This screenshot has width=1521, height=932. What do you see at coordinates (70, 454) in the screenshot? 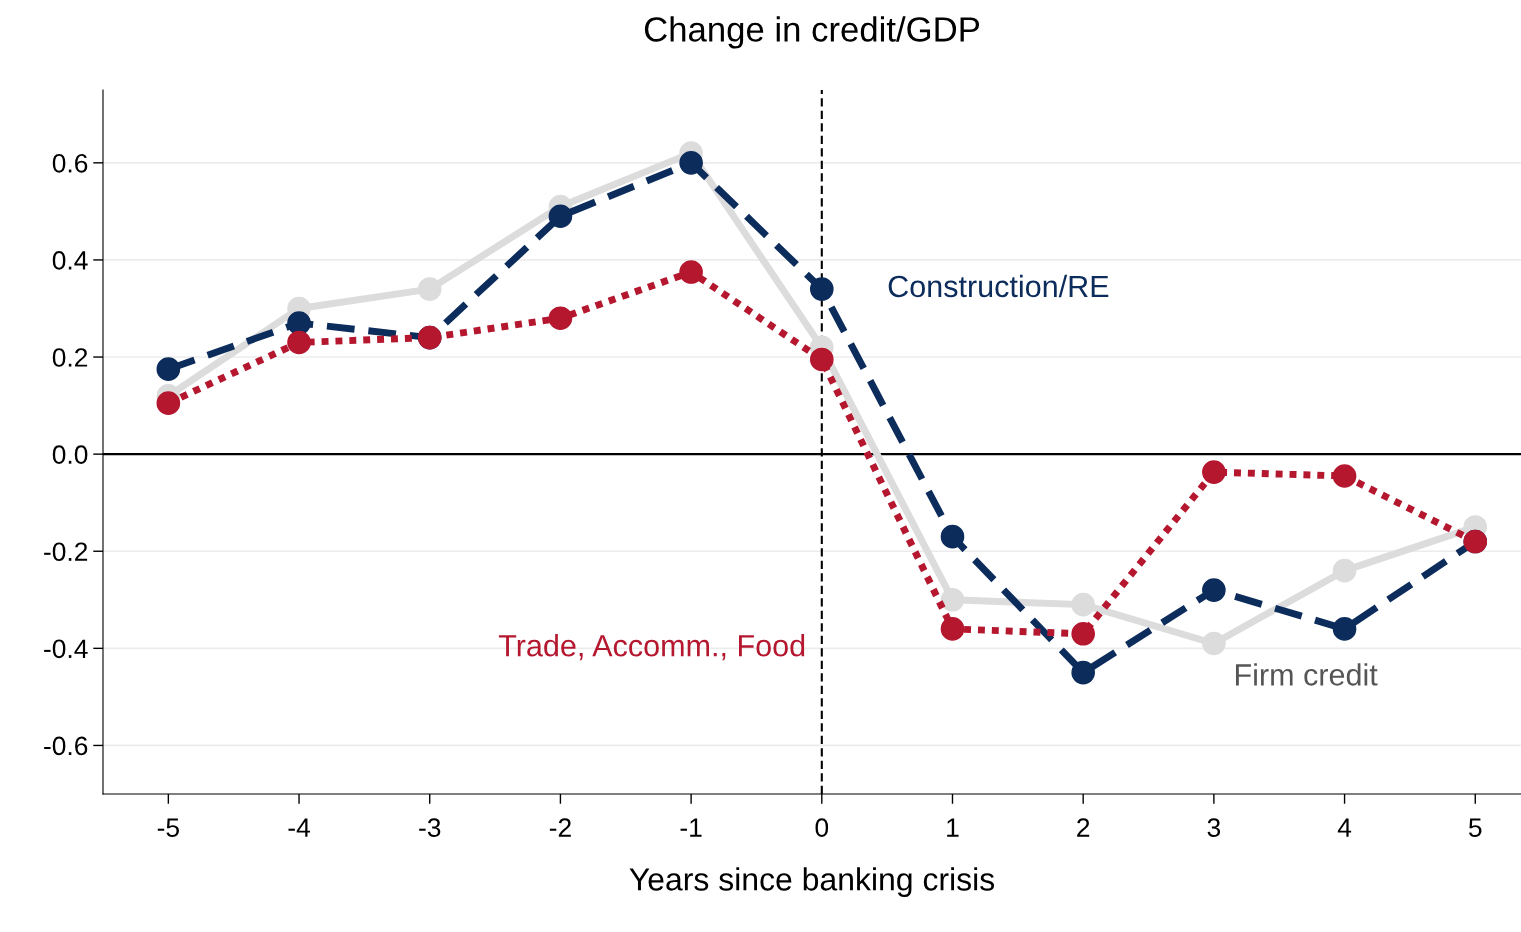
I see `y-tick-label: 0.0` at bounding box center [70, 454].